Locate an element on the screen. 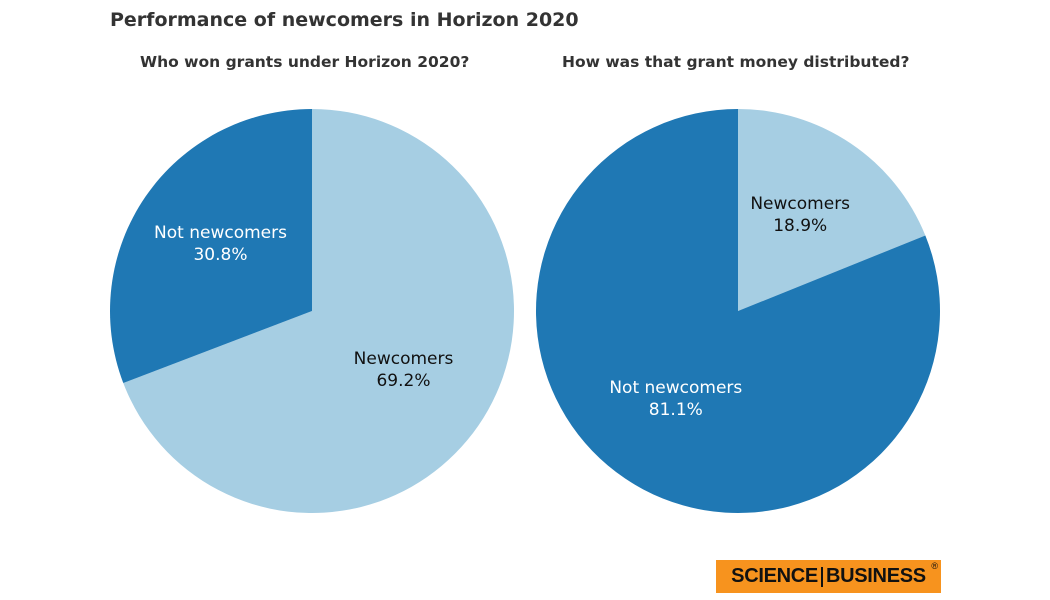  page-title: Performance of newcomers in Horizon 2020 is located at coordinates (344, 20).